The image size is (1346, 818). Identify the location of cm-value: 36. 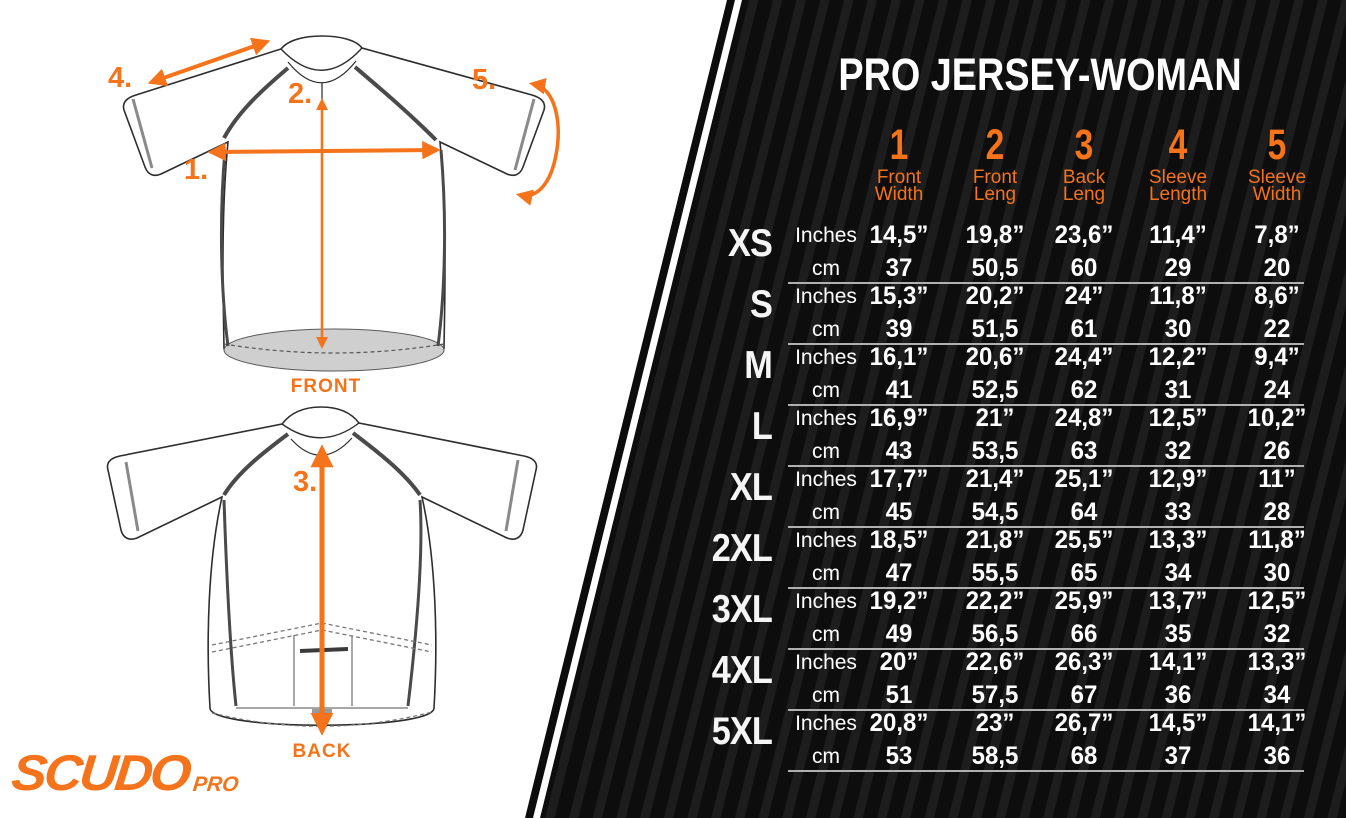
(1178, 695).